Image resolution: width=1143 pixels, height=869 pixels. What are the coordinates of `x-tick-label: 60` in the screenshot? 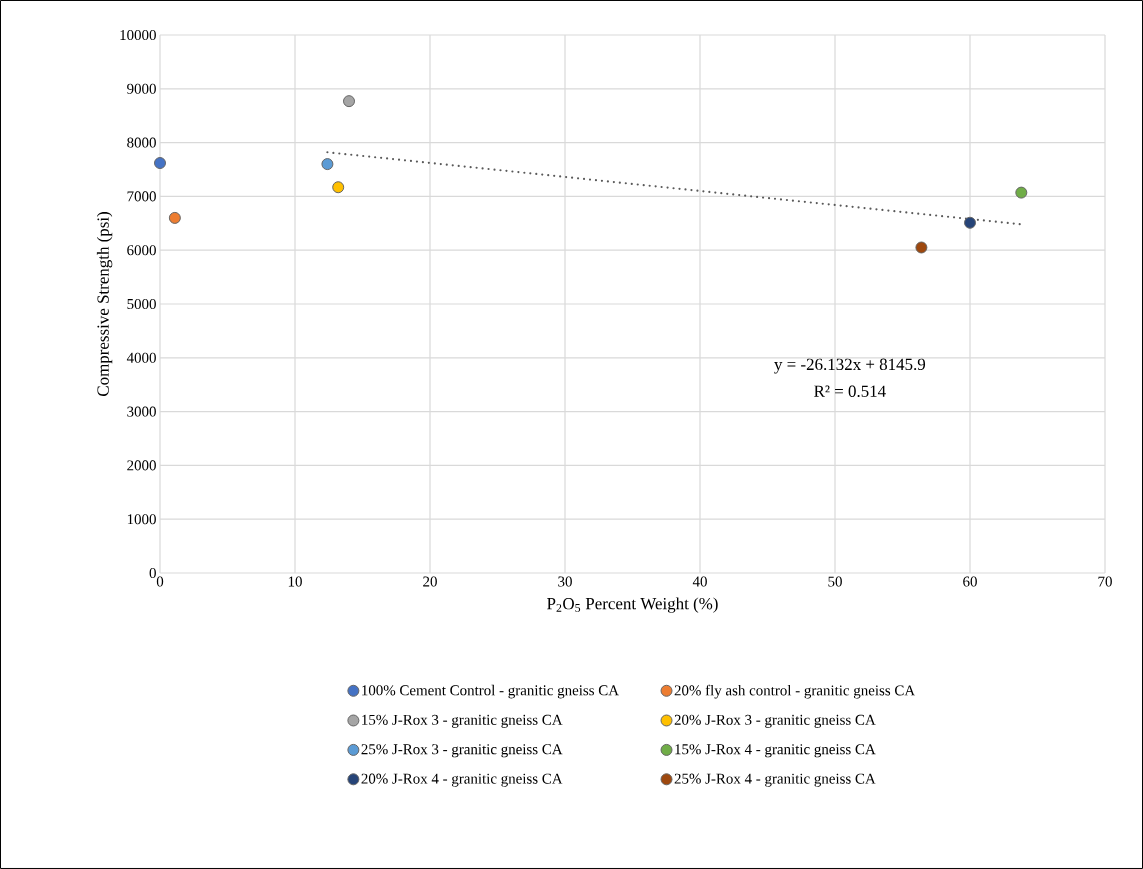 It's located at (970, 581).